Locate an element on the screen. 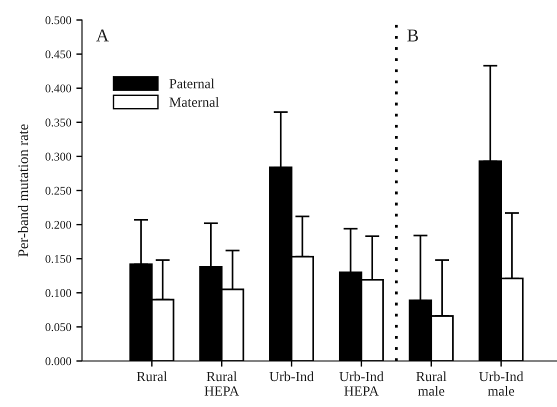 The image size is (557, 407). annotation: B is located at coordinates (412, 36).